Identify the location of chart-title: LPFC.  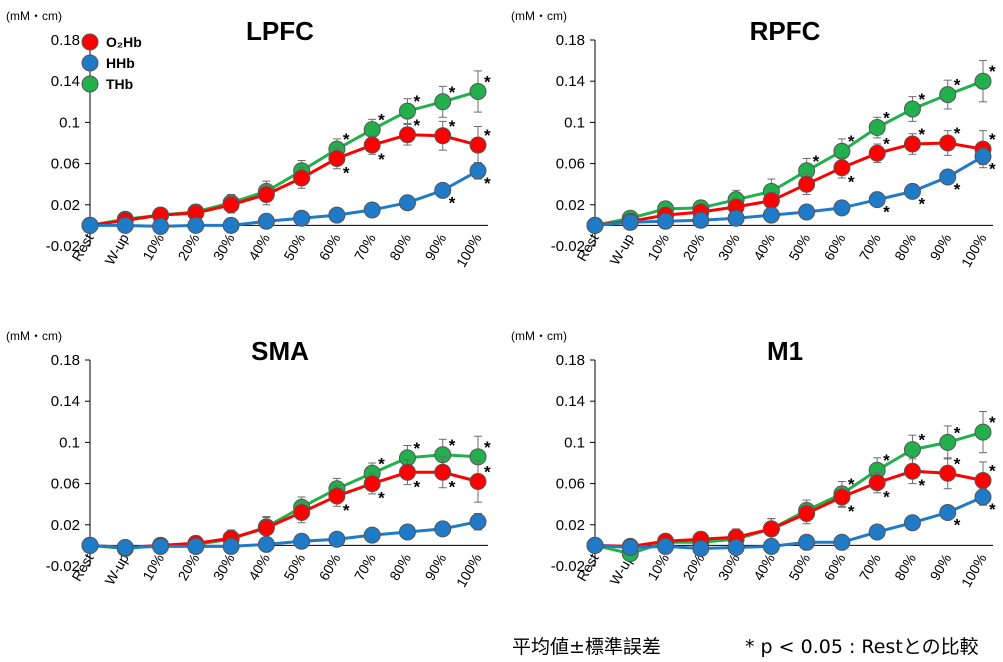
(280, 31).